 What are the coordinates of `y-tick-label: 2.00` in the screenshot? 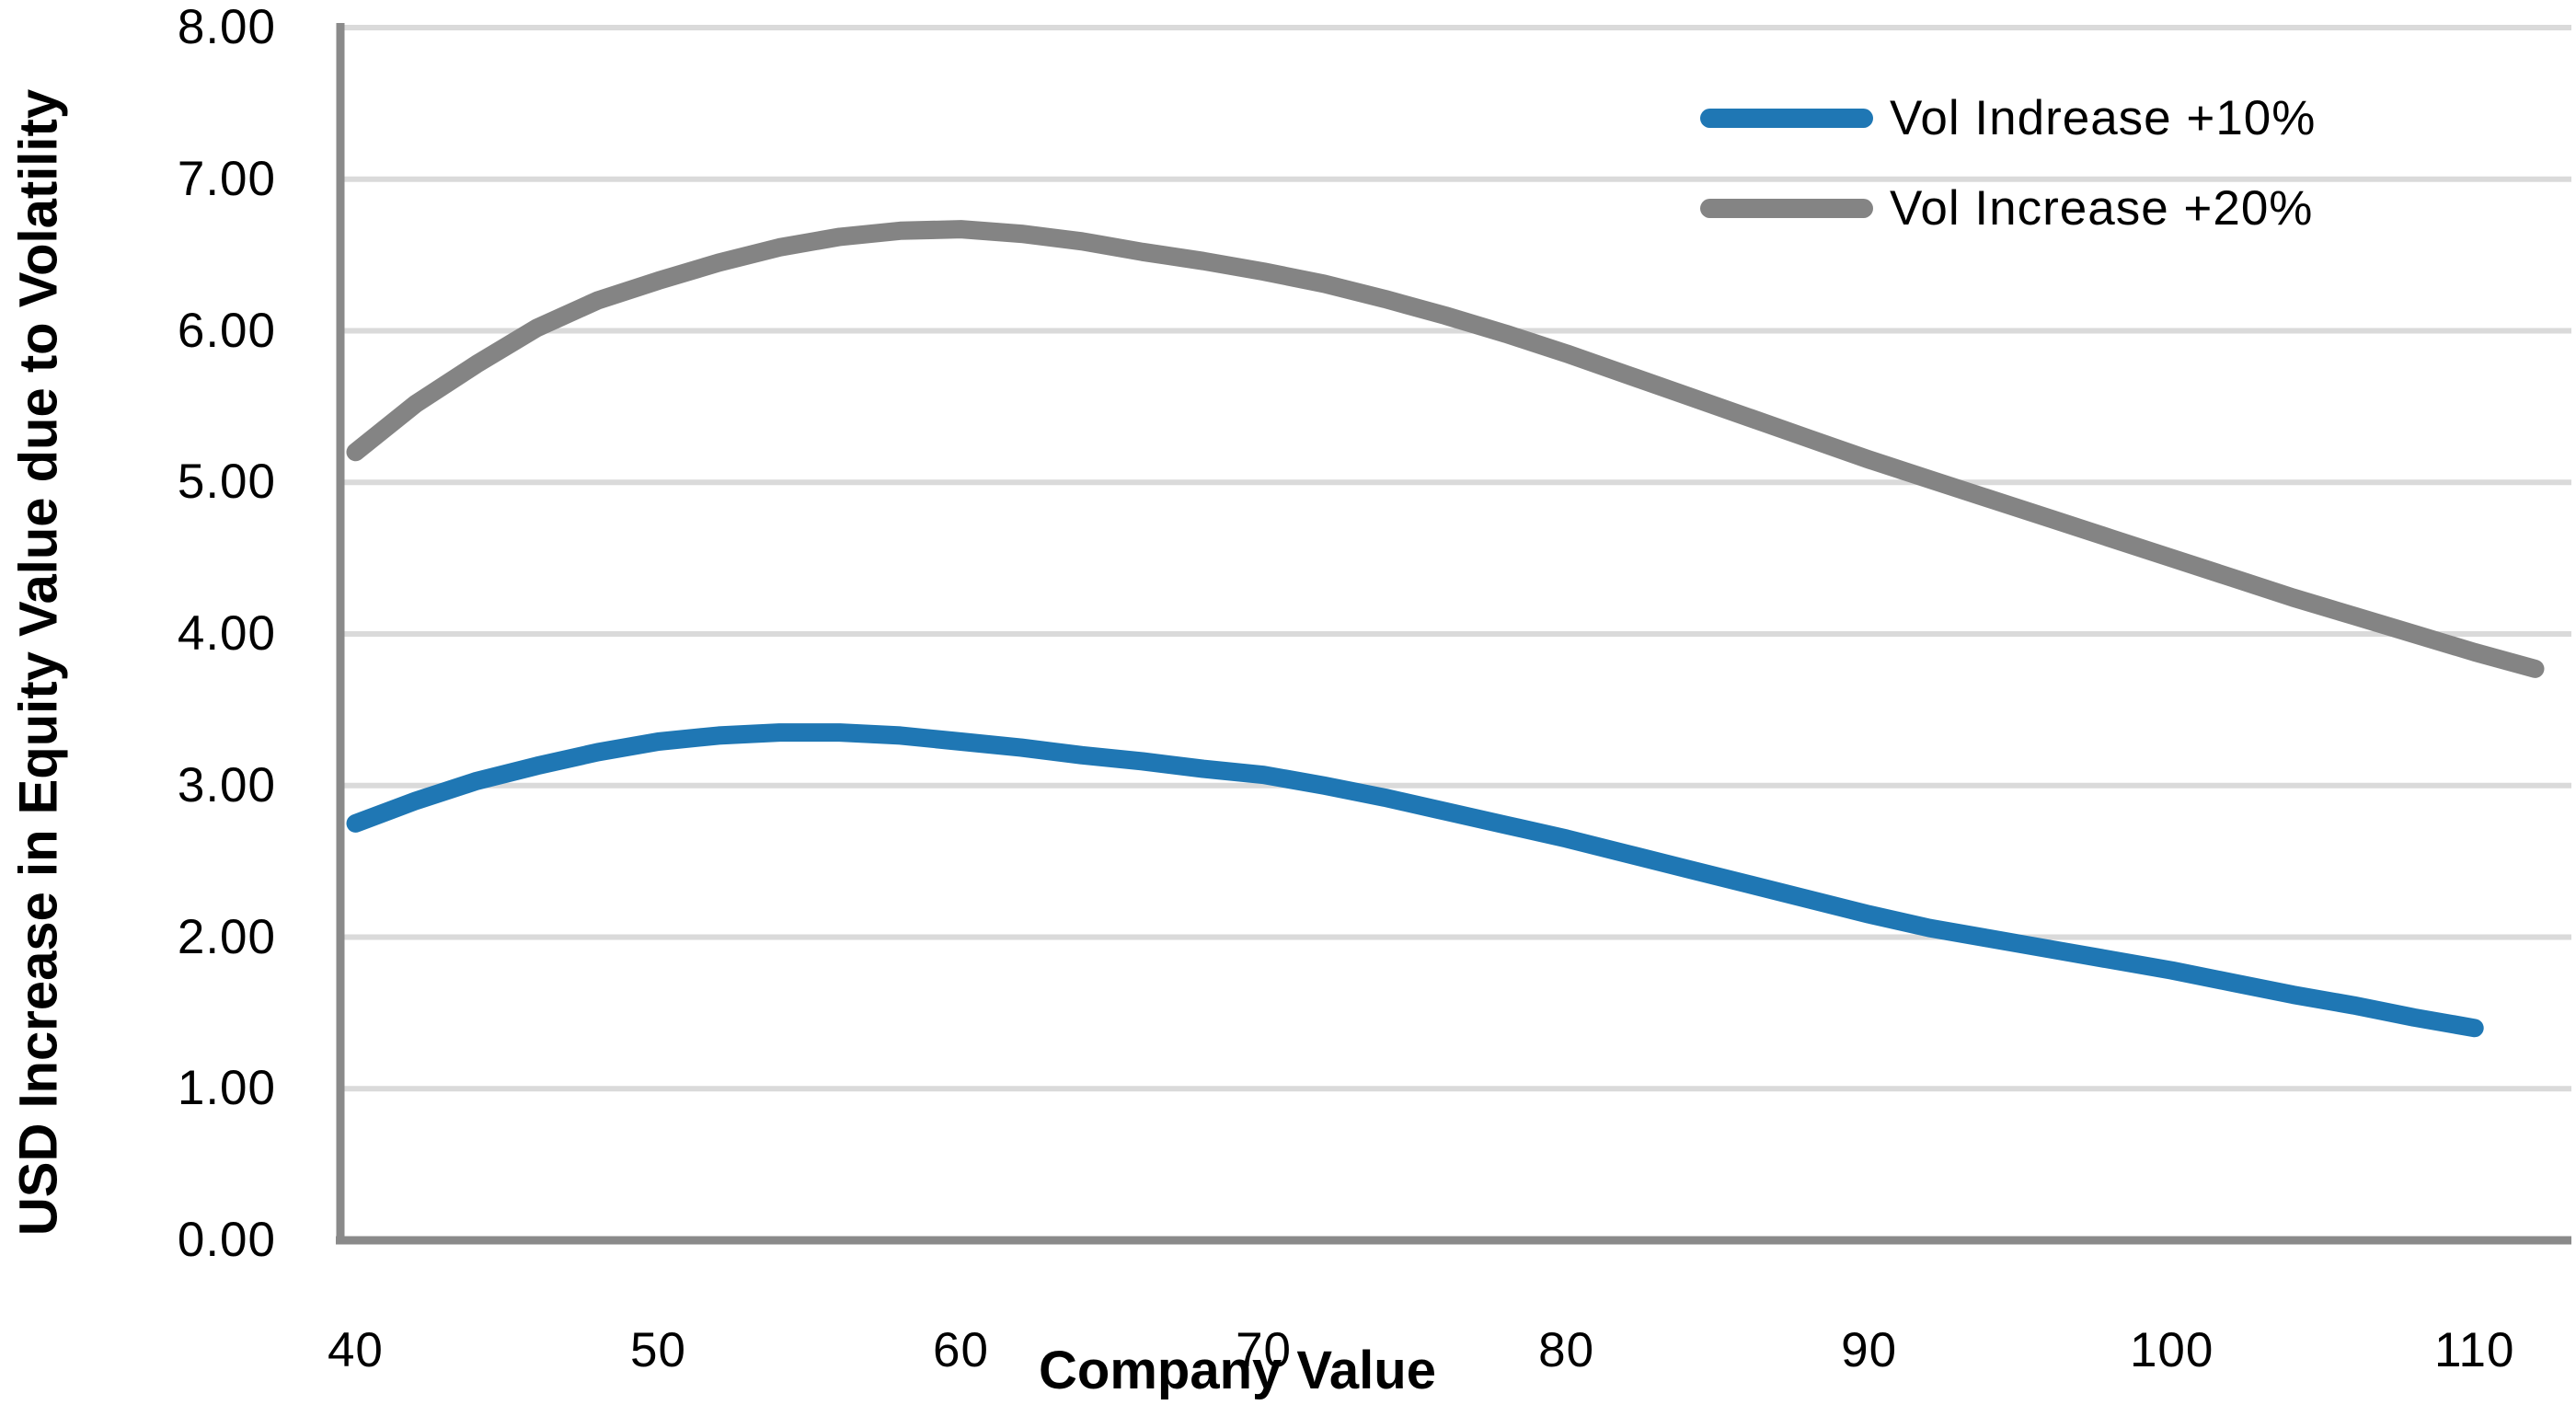 It's located at (226, 936).